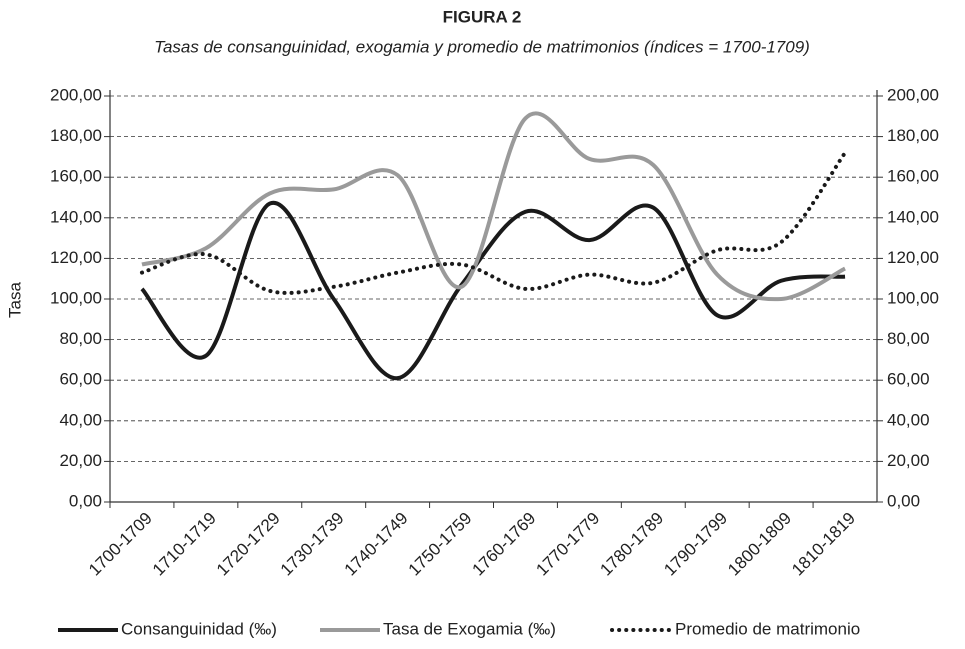 This screenshot has height=649, width=965. I want to click on y2-tick-label: 40,00, so click(908, 419).